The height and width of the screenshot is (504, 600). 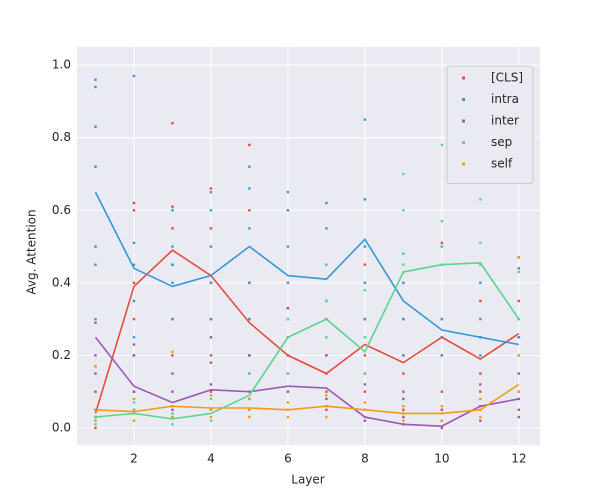 I want to click on y-tick-label: 0.8, so click(x=61, y=137).